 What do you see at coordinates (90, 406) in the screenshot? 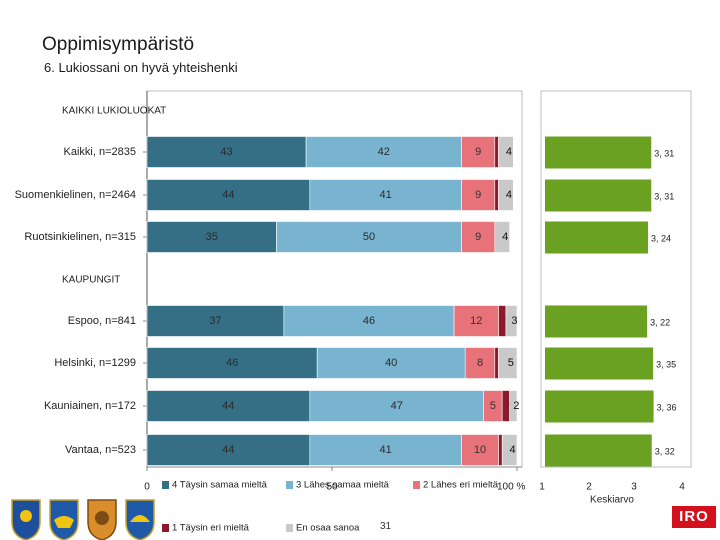
I see `category-label: Kauniainen, n=172` at bounding box center [90, 406].